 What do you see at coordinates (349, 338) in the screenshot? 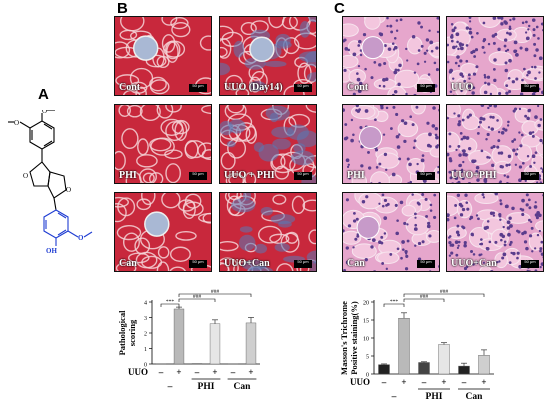
I see `y-axis-label: Masson's TrichromePositive staining(%)` at bounding box center [349, 338].